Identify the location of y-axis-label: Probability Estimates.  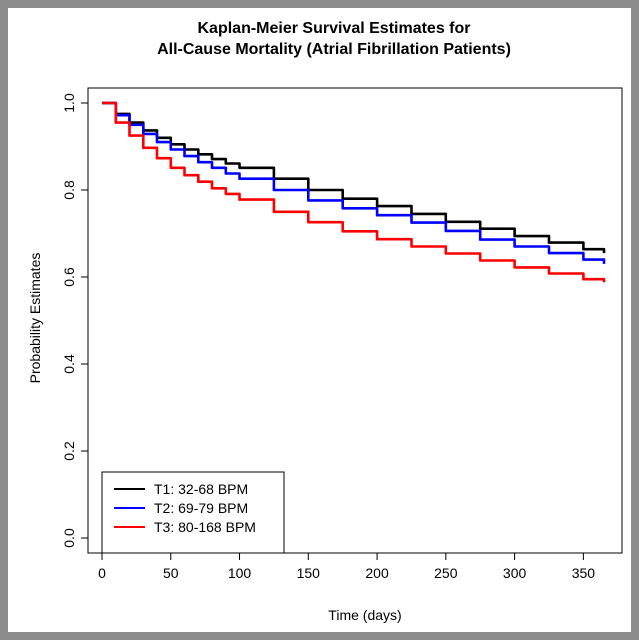
(35, 318).